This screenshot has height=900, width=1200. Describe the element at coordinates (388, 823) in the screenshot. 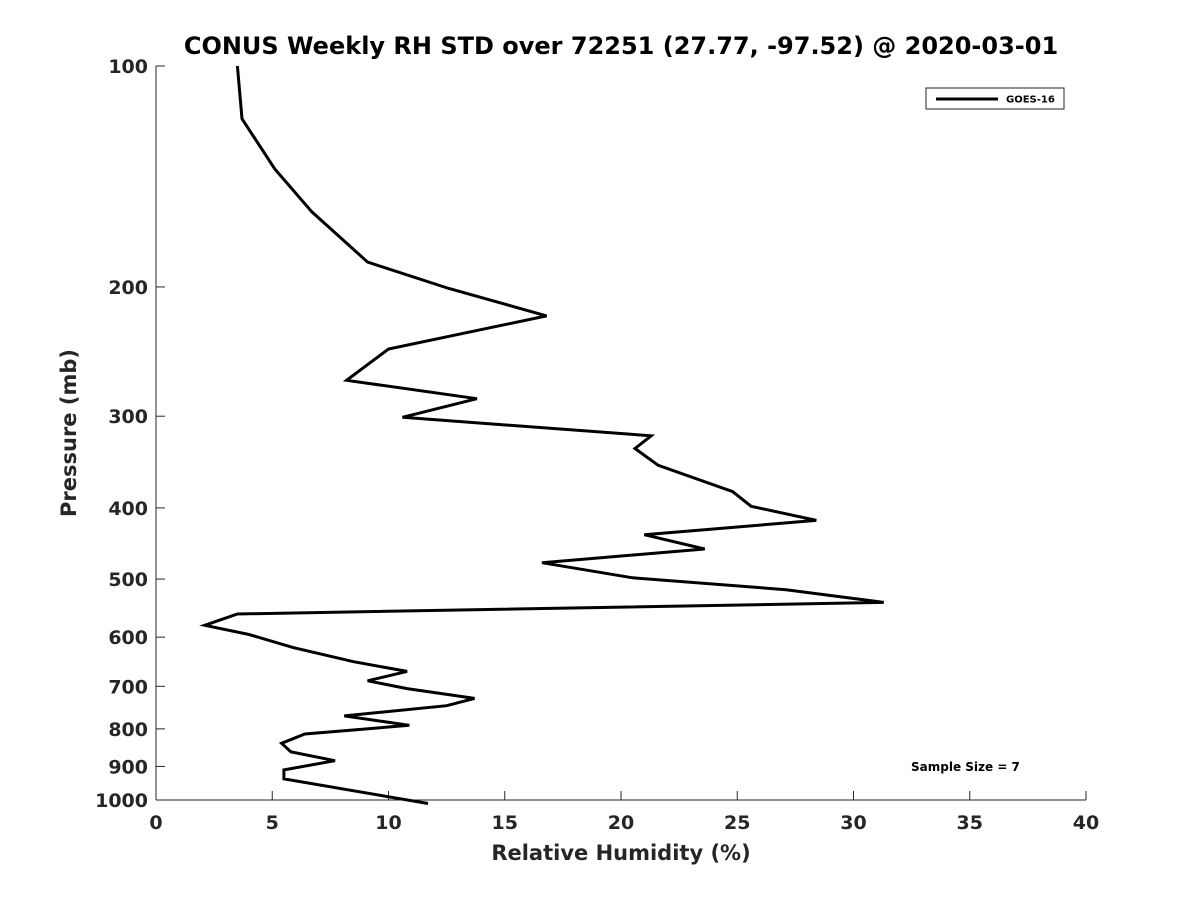

I see `x-tick-label: 10` at that location.